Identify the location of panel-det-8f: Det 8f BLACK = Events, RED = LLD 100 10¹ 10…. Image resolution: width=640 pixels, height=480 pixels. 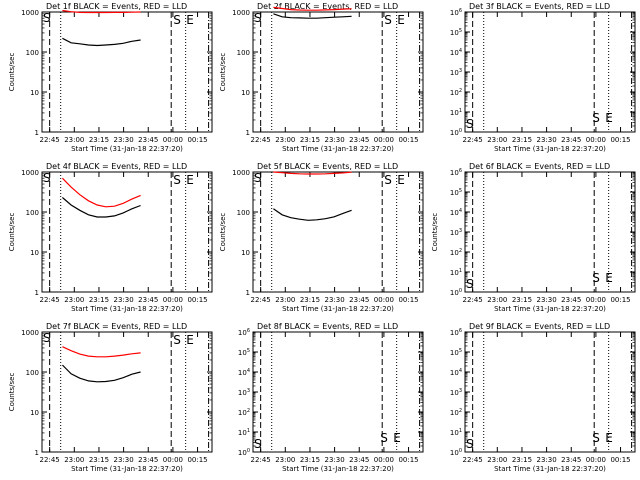
(331, 397).